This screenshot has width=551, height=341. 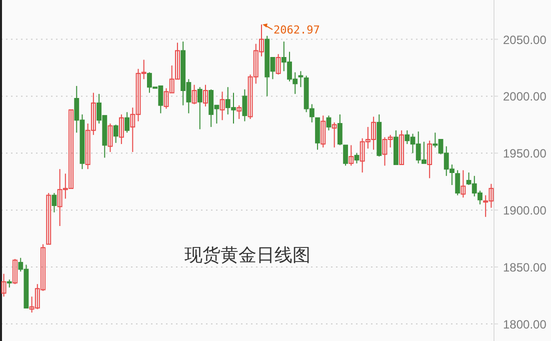 What do you see at coordinates (525, 211) in the screenshot?
I see `y-tick-label: 1900.00` at bounding box center [525, 211].